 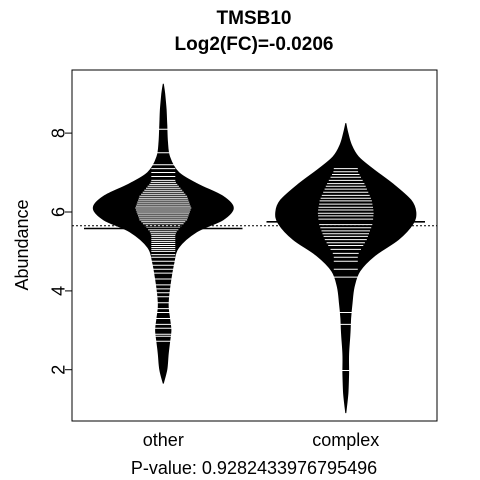 What do you see at coordinates (254, 18) in the screenshot?
I see `chart-title: TMSB10` at bounding box center [254, 18].